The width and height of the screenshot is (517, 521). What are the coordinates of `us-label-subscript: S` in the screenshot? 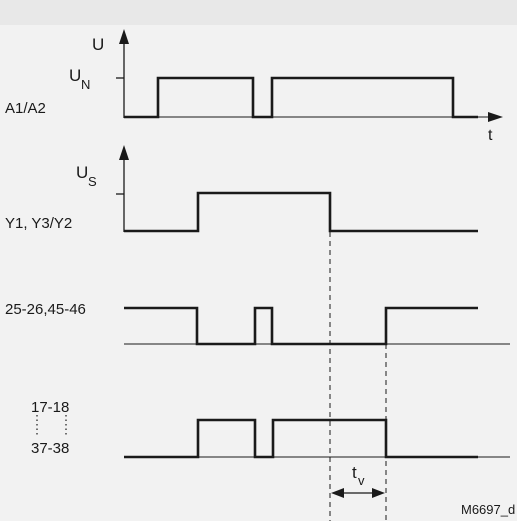 It's located at (92, 181).